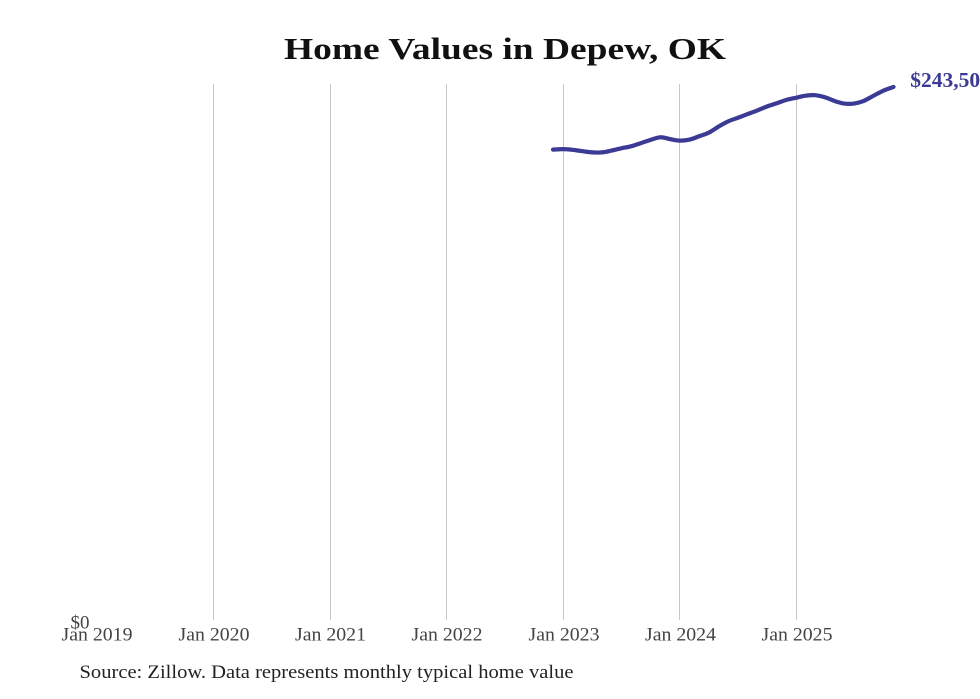 Image resolution: width=980 pixels, height=699 pixels. Describe the element at coordinates (330, 635) in the screenshot. I see `svg-text: Jan 2021` at that location.